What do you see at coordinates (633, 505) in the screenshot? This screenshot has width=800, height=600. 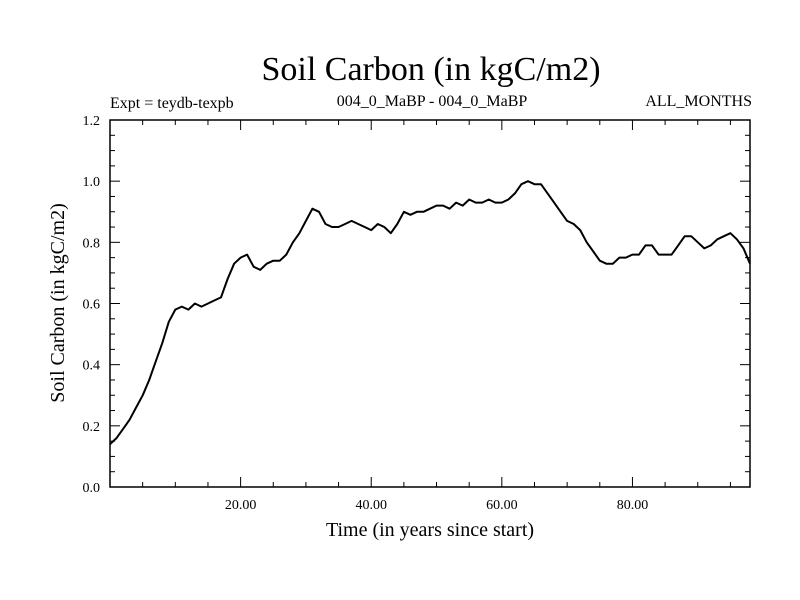 I see `x-tick-label: 80.00` at bounding box center [633, 505].